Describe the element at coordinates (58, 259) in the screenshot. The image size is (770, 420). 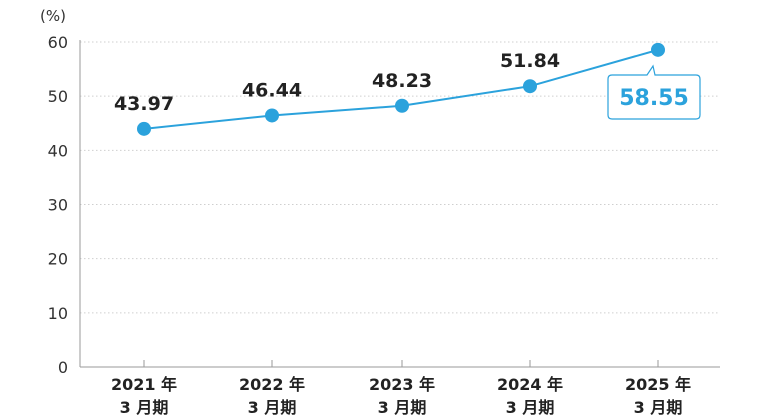
I see `y-tick-label: 20` at that location.